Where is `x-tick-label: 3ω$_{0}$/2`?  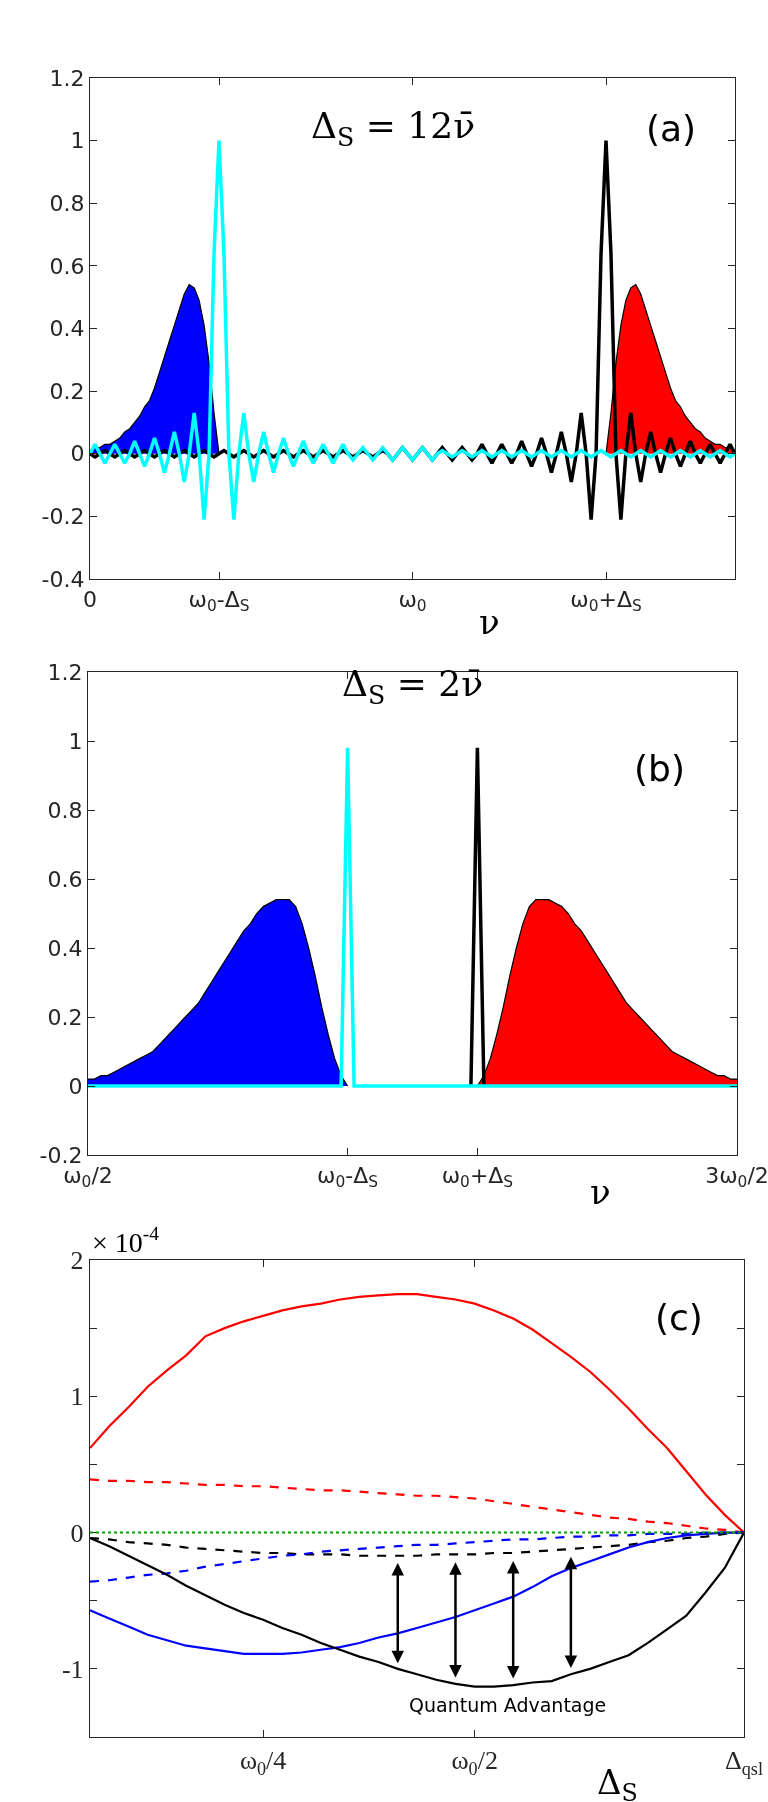
x-tick-label: 3ω$_{0}$/2 is located at coordinates (736, 1177).